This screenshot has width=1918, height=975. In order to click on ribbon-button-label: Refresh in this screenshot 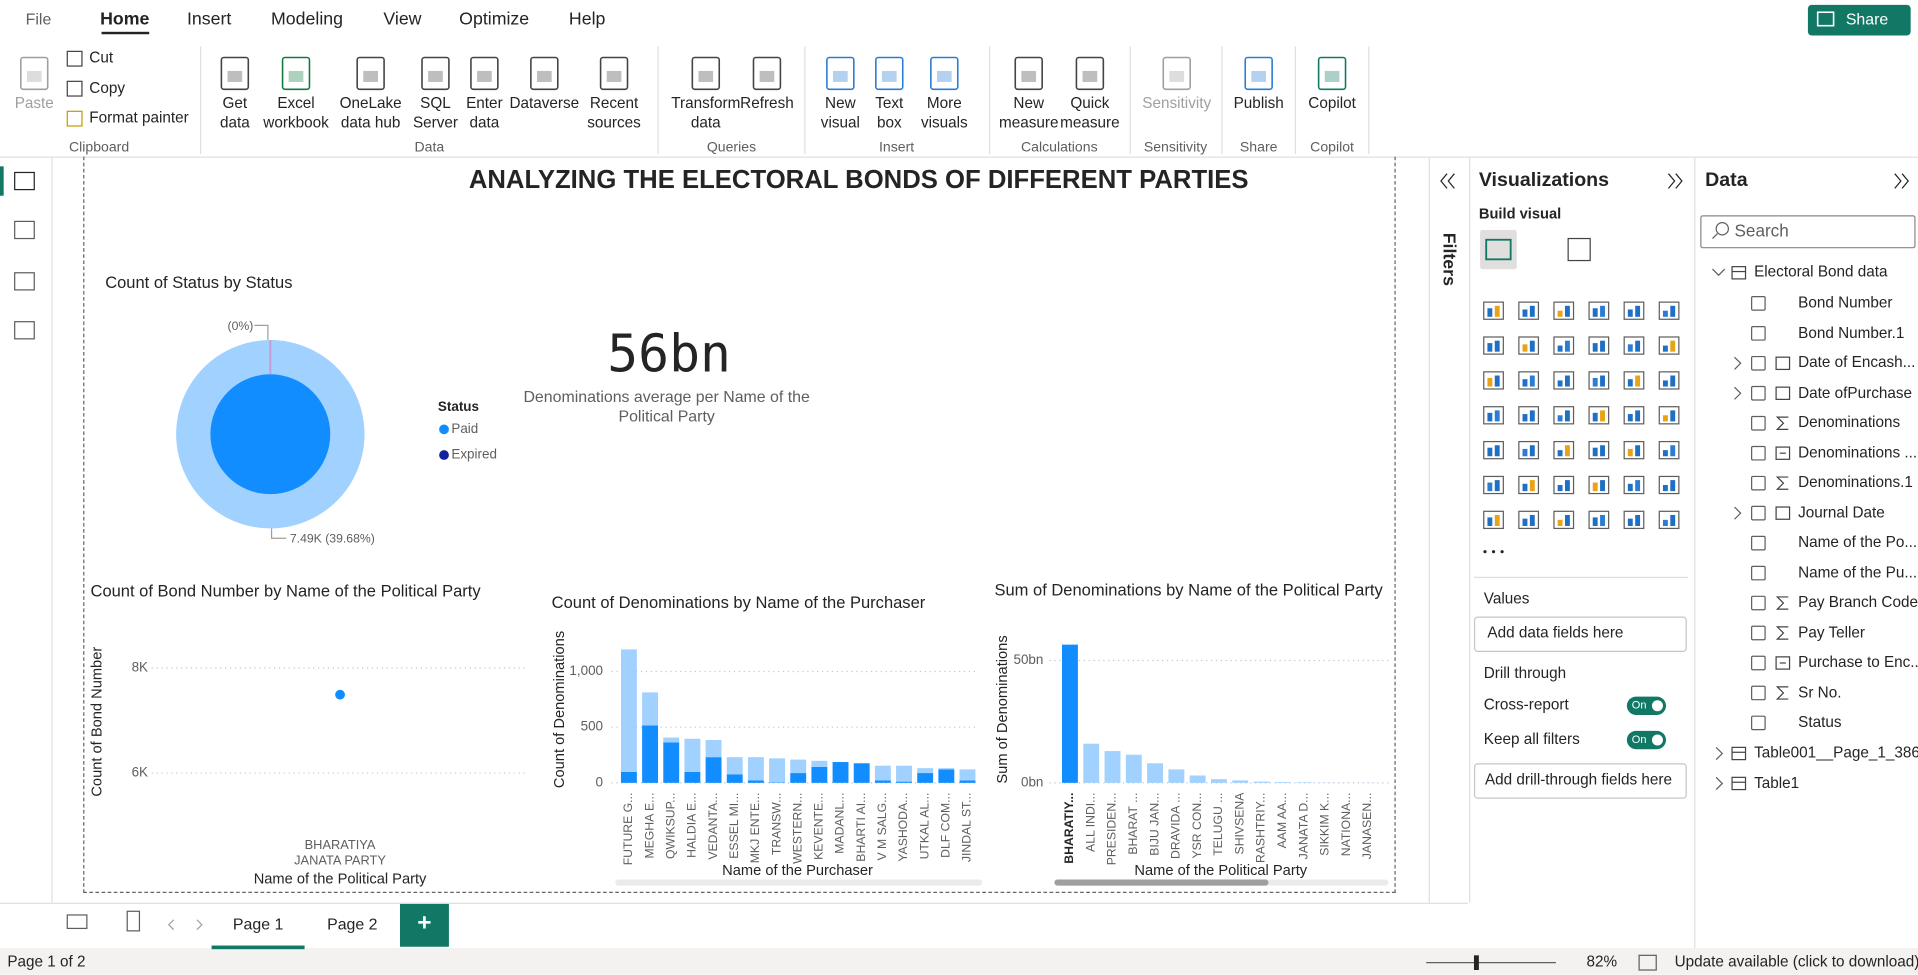, I will do `click(767, 103)`.